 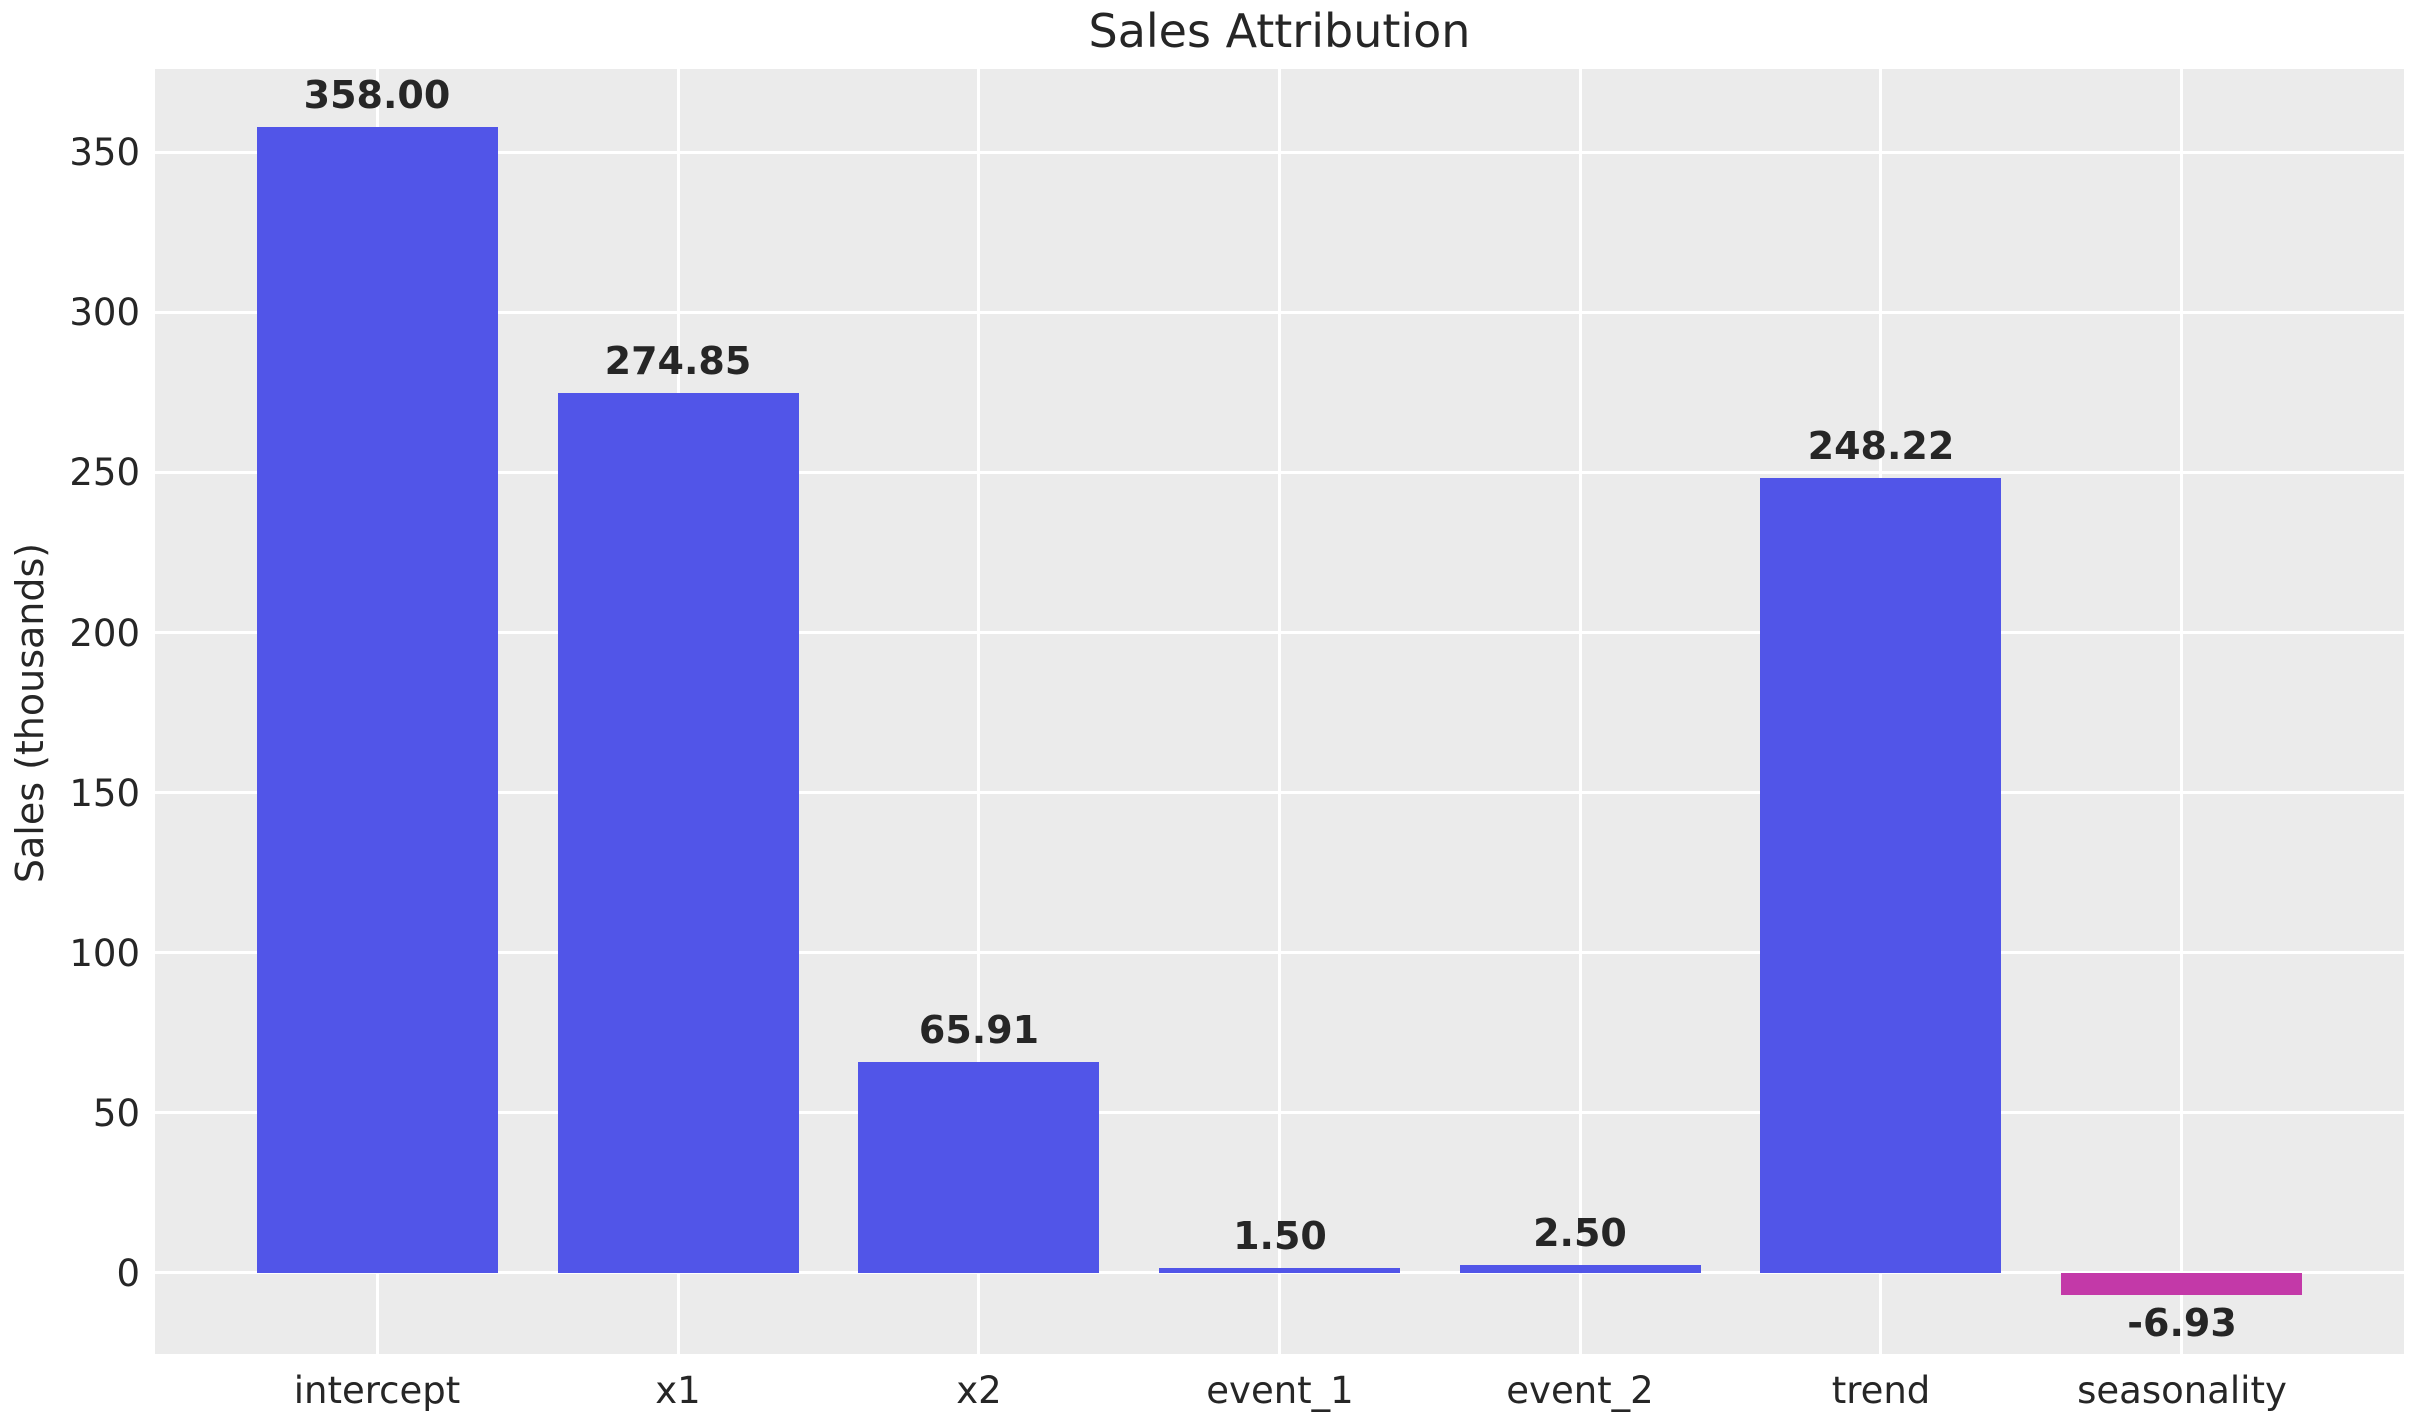 I want to click on bar-x2, so click(x=978, y=1167).